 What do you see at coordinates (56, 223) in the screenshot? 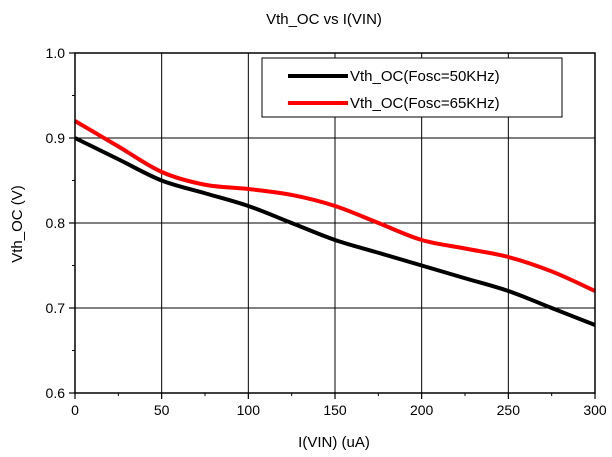
I see `y-tick-label: 0.8` at bounding box center [56, 223].